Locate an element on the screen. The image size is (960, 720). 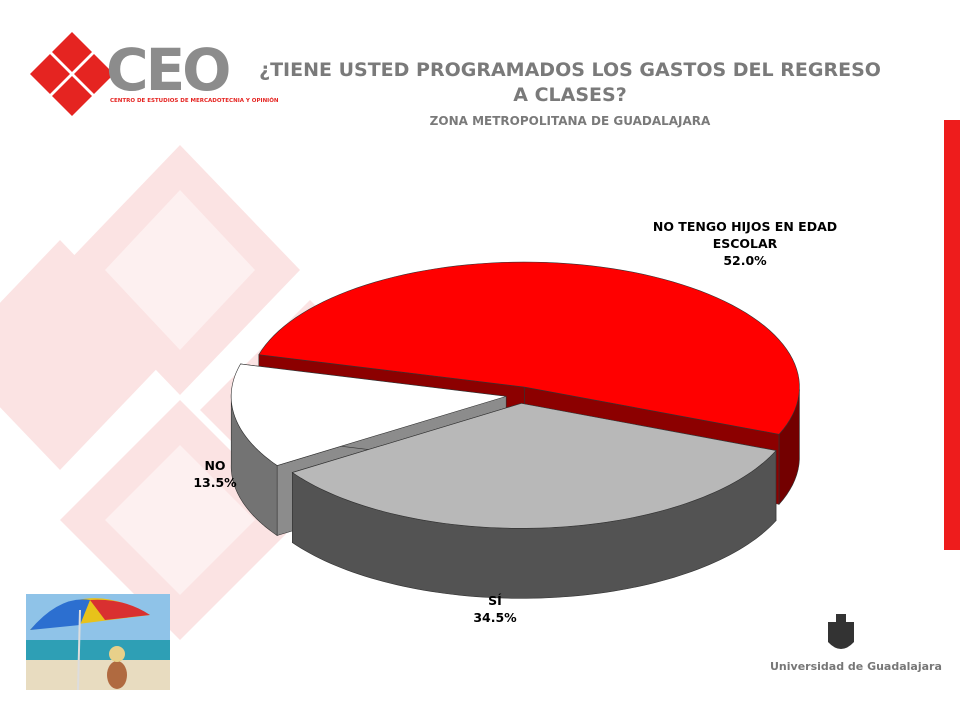
slice-label: NO TENGO HIJOS EN EDAD ESCOLAR 52.0% is located at coordinates (745, 243).